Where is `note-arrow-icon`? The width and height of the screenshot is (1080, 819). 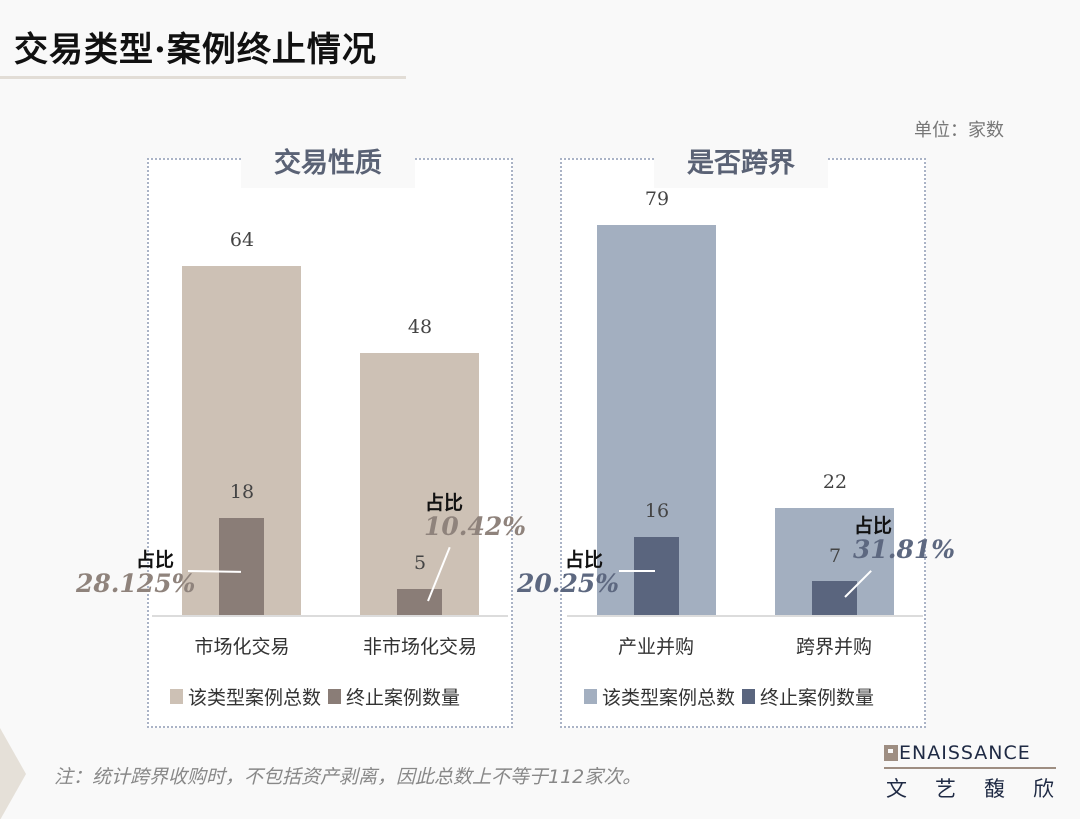 note-arrow-icon is located at coordinates (13, 773).